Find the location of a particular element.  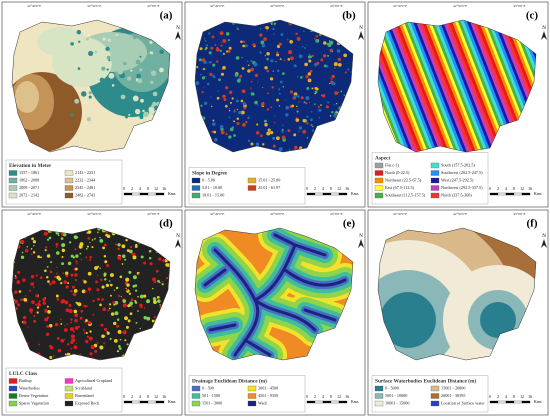

legend-label: North (337.5-360) is located at coordinates (456, 194).